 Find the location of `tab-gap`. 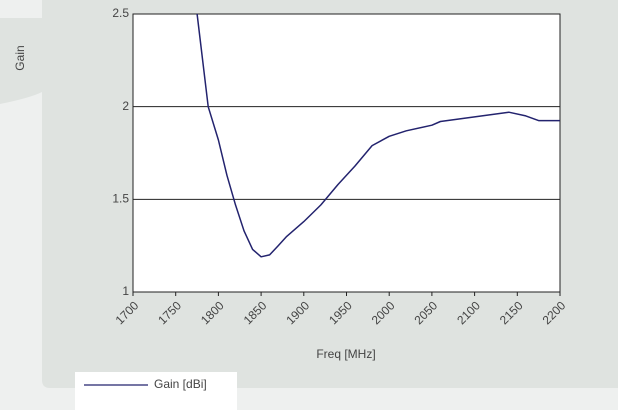

tab-gap is located at coordinates (21, 9).